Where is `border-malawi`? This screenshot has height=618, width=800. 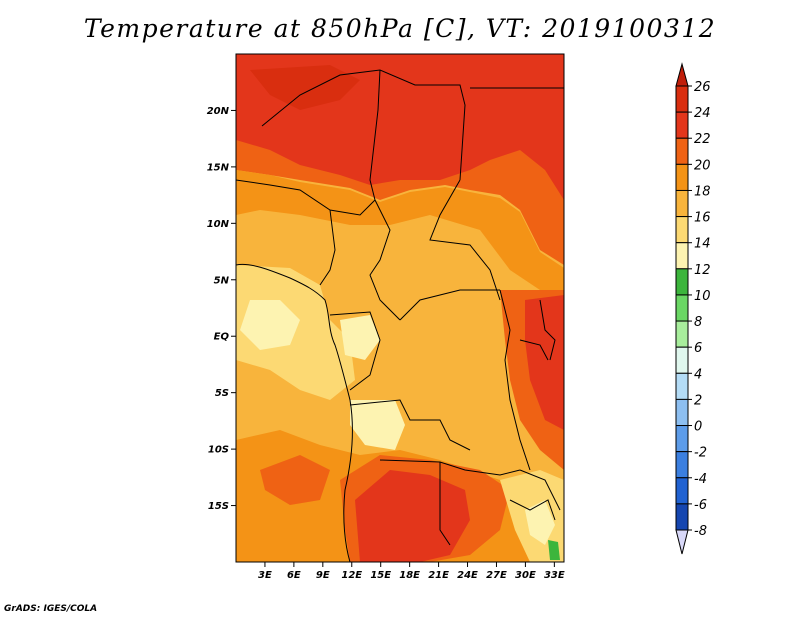 border-malawi is located at coordinates (540, 490).